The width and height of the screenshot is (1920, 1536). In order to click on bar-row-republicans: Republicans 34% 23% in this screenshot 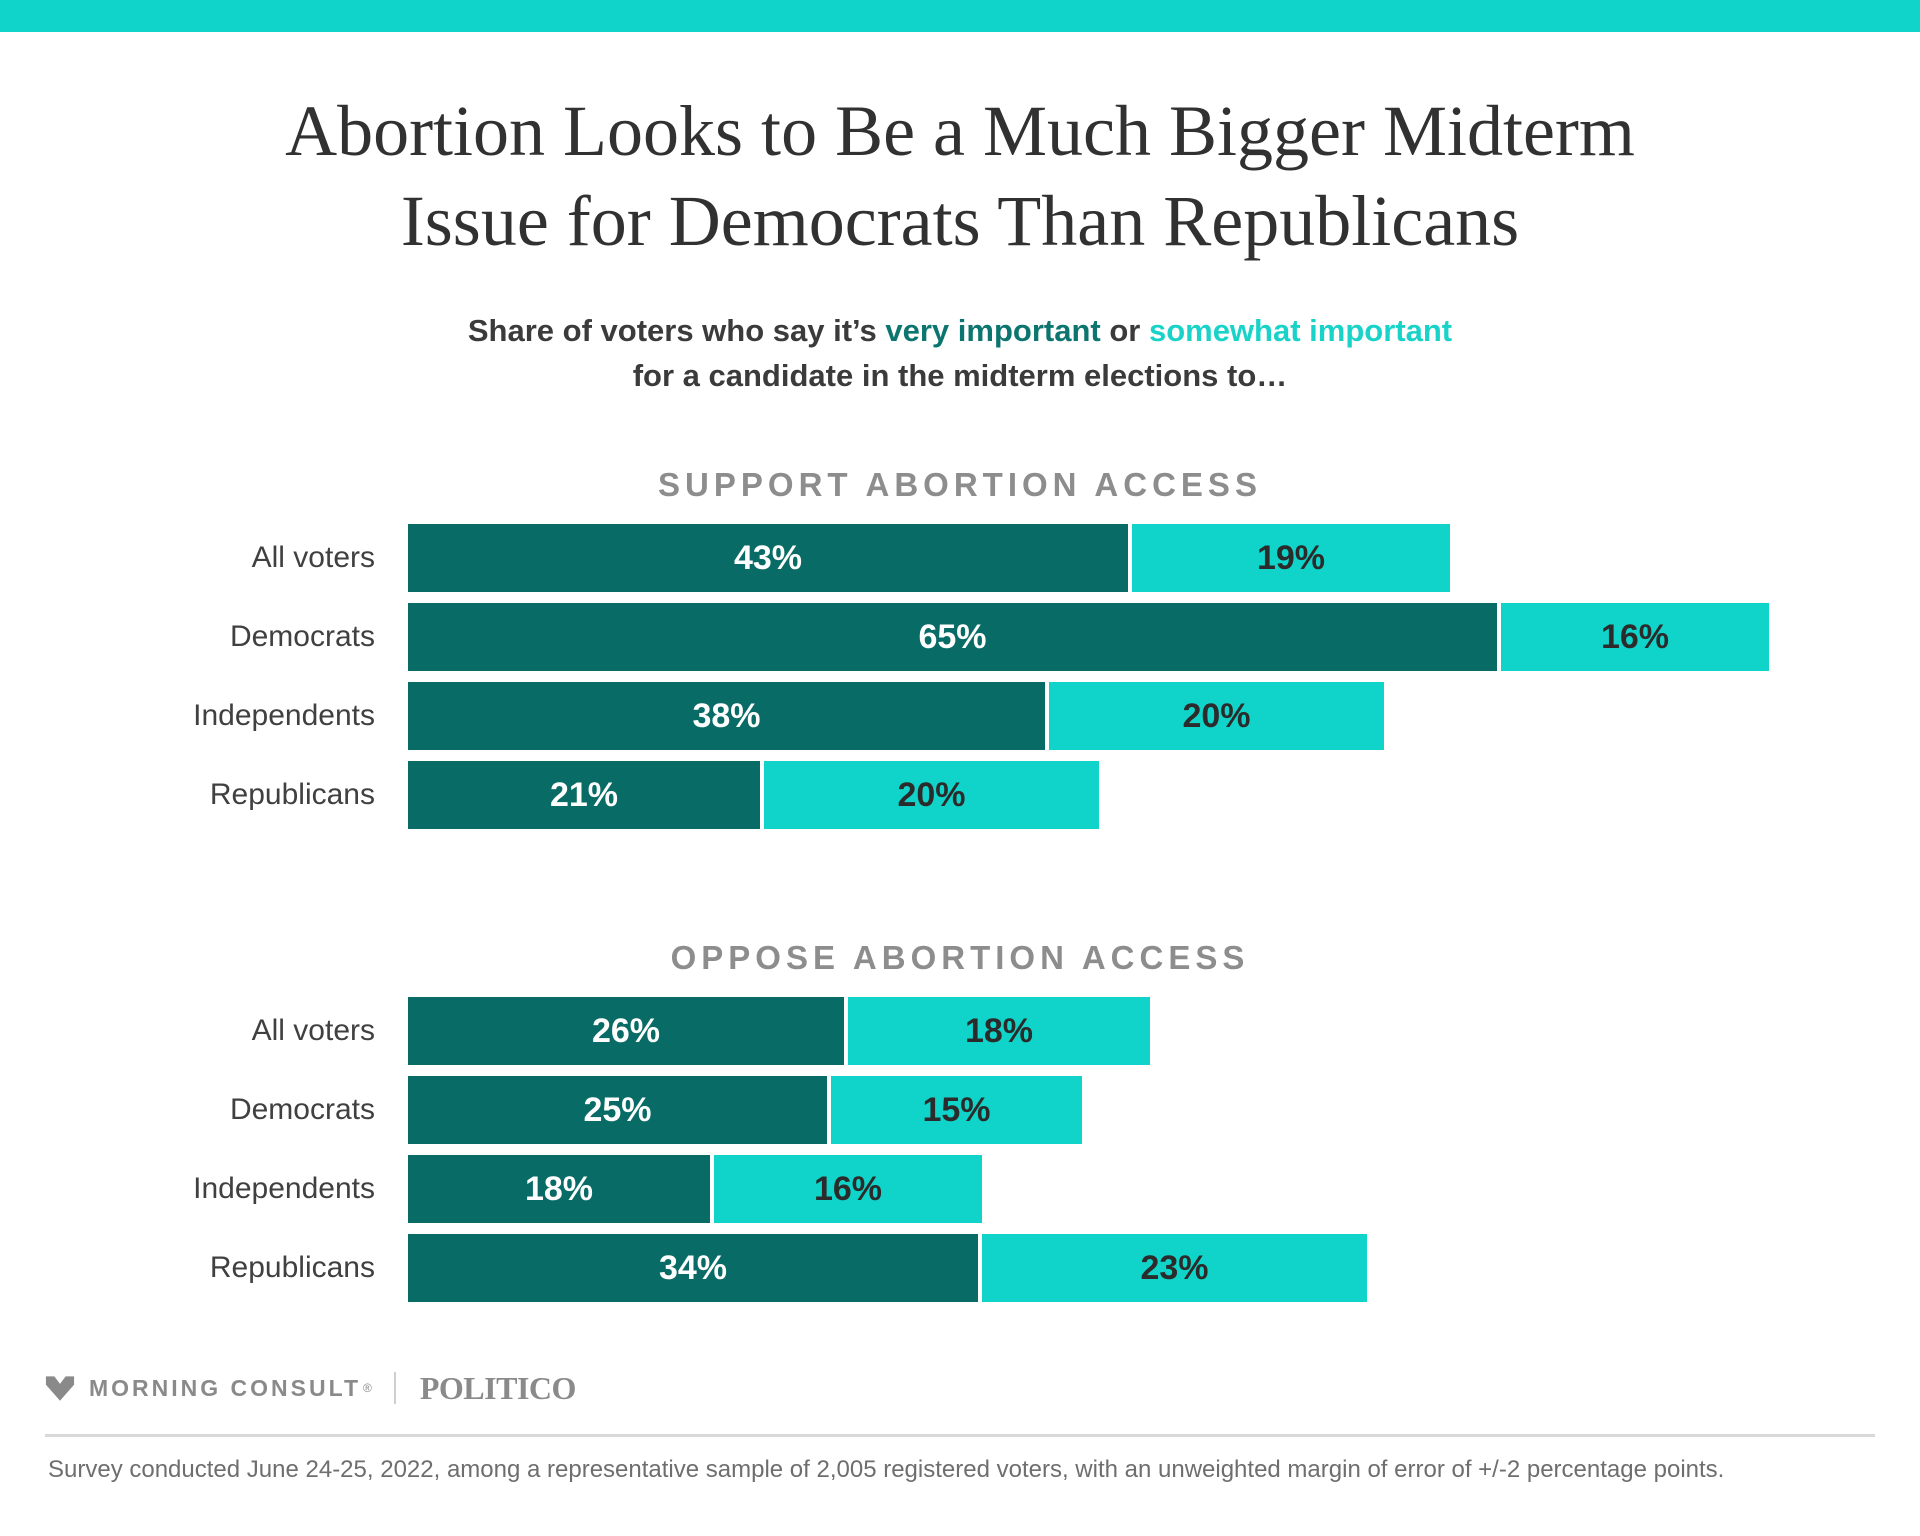, I will do `click(960, 1268)`.